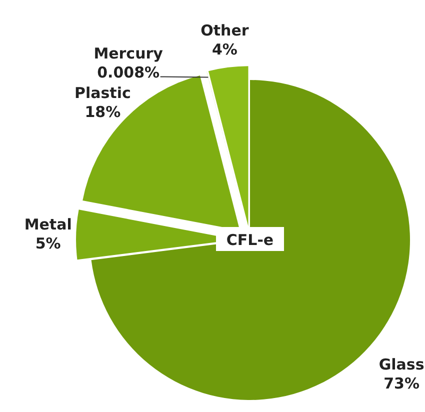  I want to click on data-label: 73%, so click(402, 383).